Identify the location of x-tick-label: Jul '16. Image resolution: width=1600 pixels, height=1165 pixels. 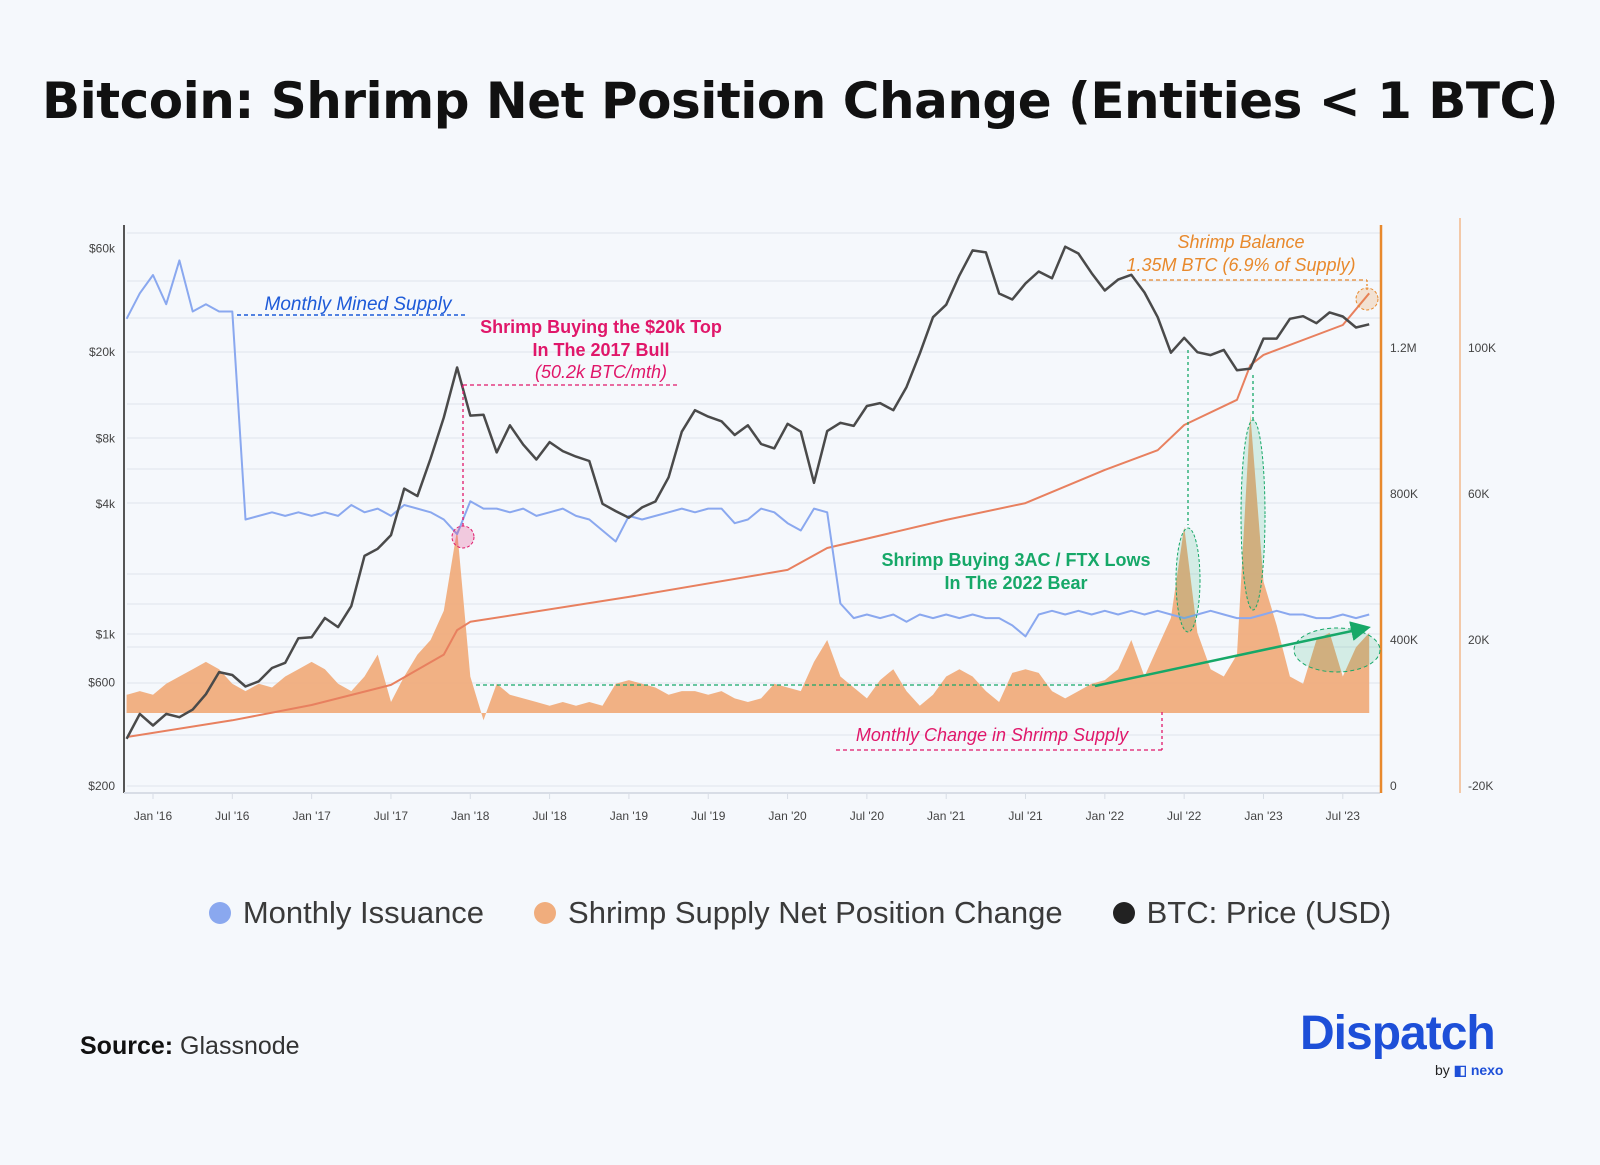
(232, 816).